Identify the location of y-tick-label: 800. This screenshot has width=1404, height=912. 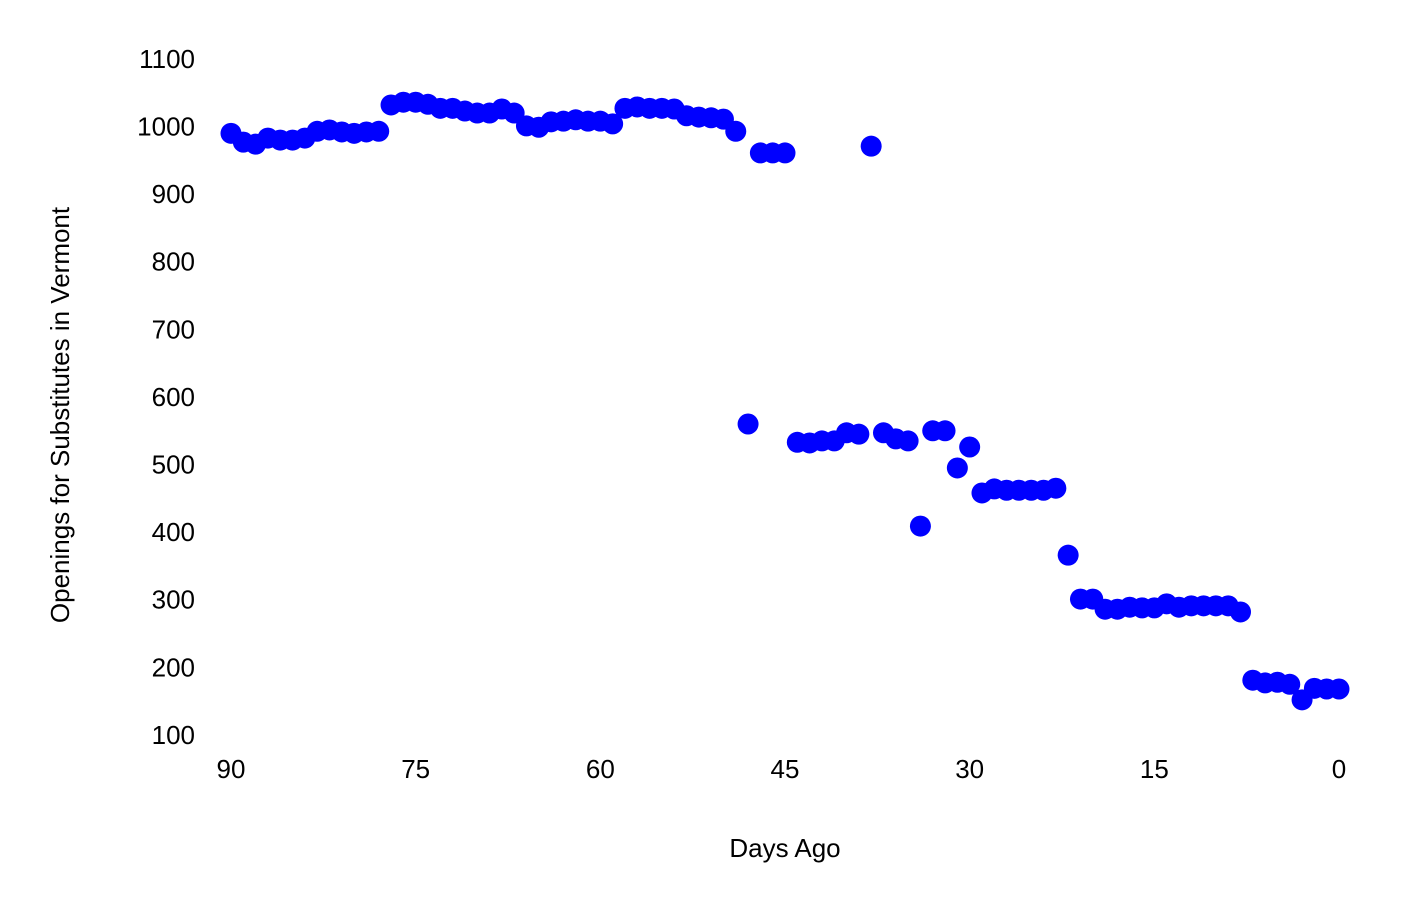
(173, 262).